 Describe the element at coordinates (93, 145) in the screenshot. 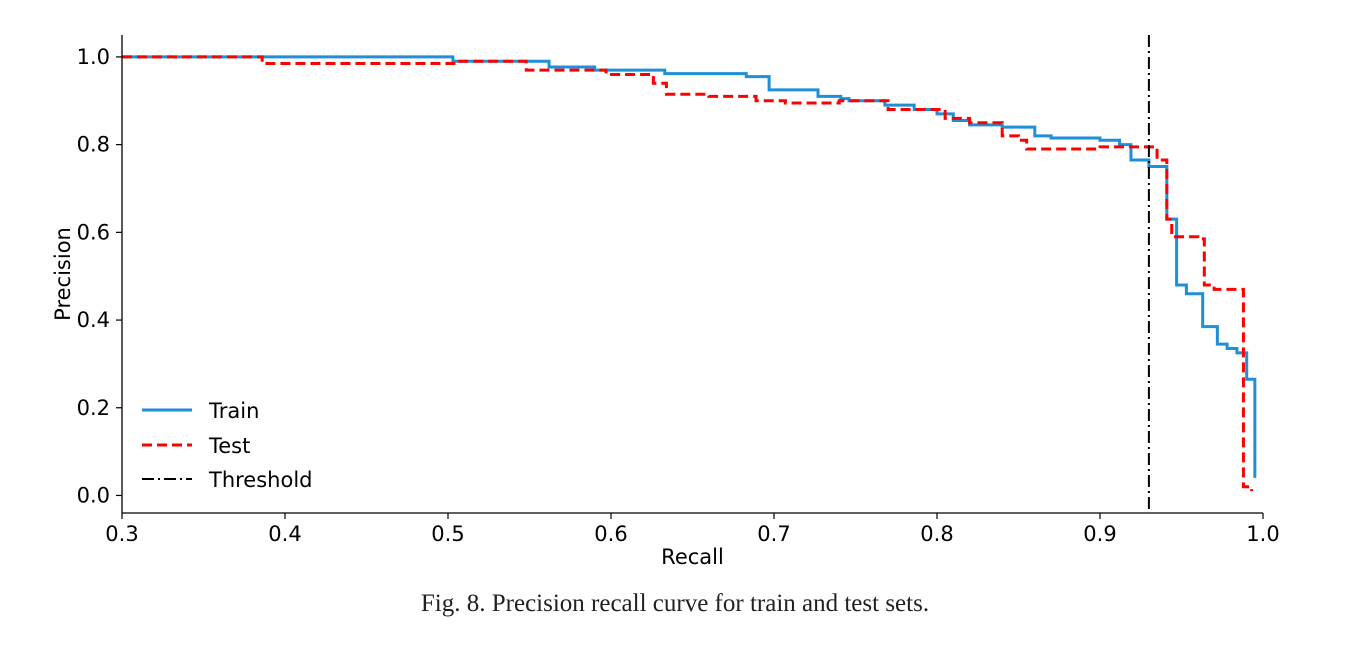

I see `y-tick-label: 0.8` at that location.